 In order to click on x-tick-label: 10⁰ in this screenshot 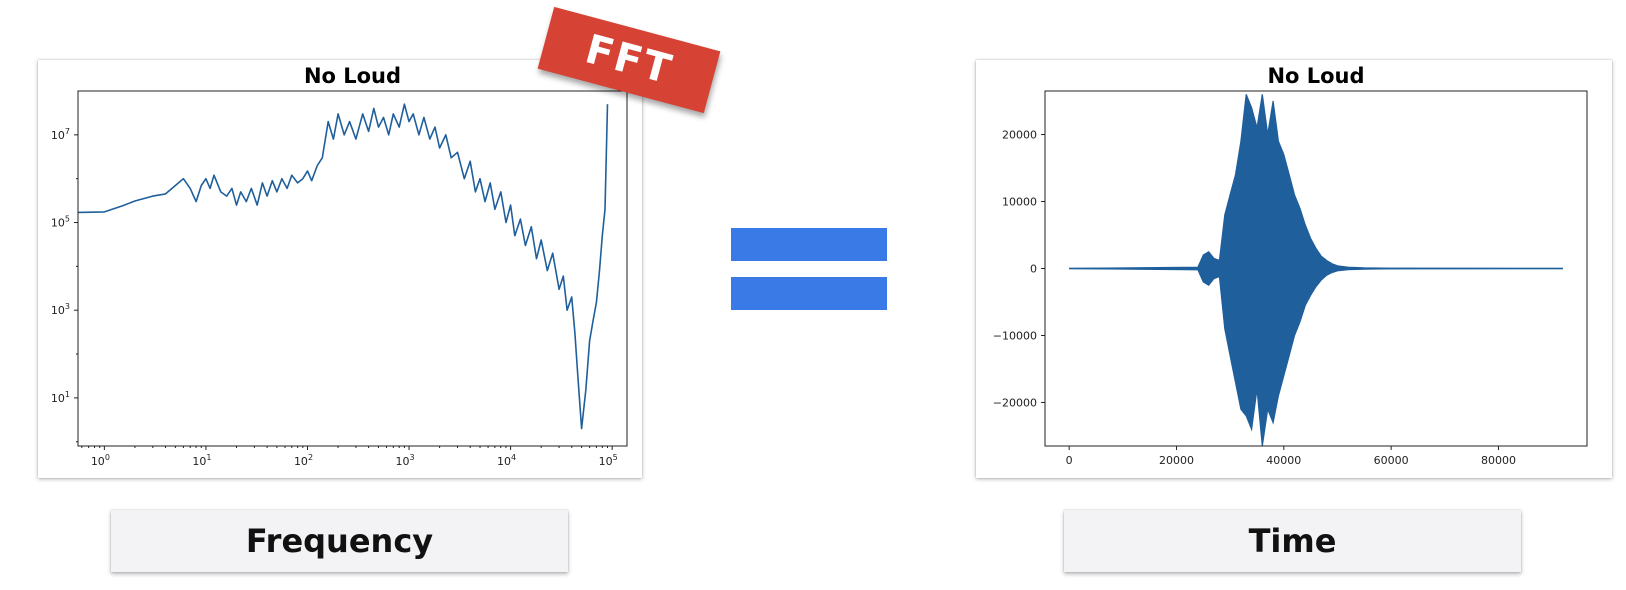, I will do `click(100, 460)`.